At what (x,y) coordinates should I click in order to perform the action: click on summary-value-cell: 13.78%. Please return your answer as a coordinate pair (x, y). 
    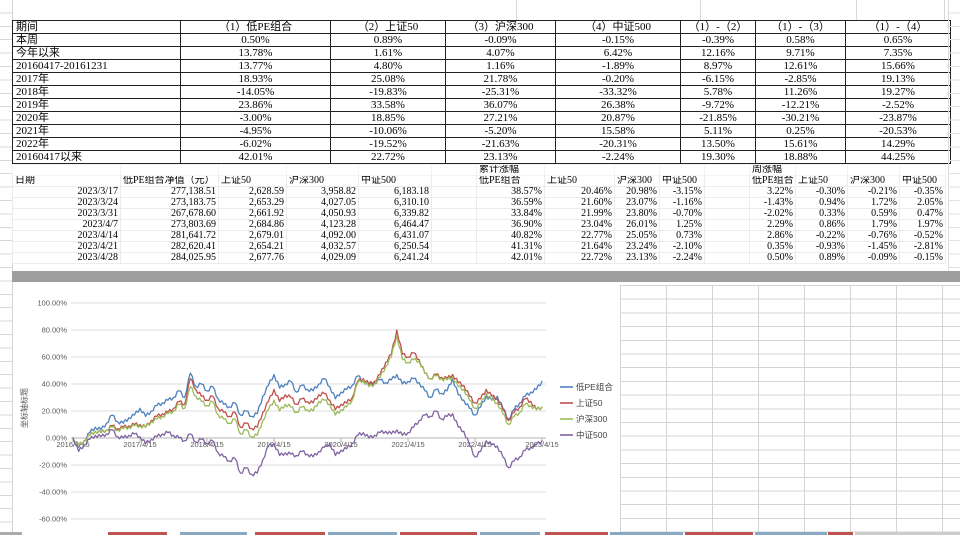
    Looking at the image, I should click on (255, 53).